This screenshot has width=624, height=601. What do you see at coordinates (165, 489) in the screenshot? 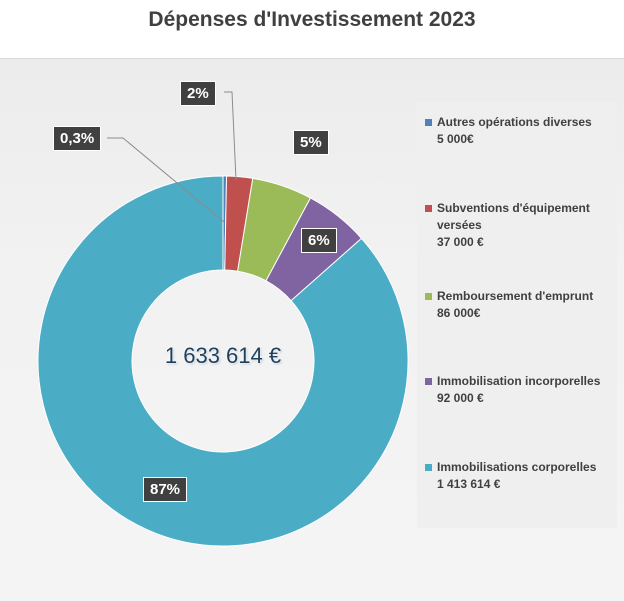
I see `data-label-slice-4: 87%` at bounding box center [165, 489].